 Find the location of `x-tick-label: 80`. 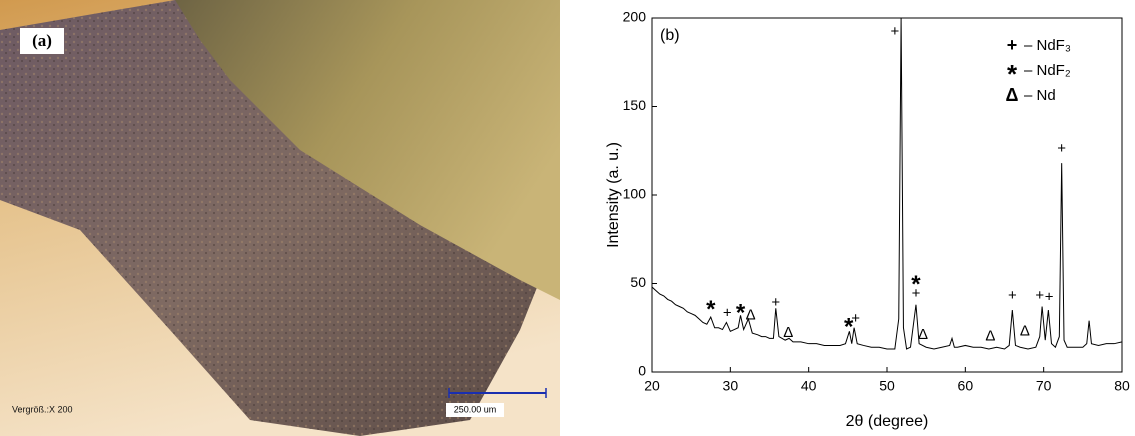

x-tick-label: 80 is located at coordinates (1122, 386).